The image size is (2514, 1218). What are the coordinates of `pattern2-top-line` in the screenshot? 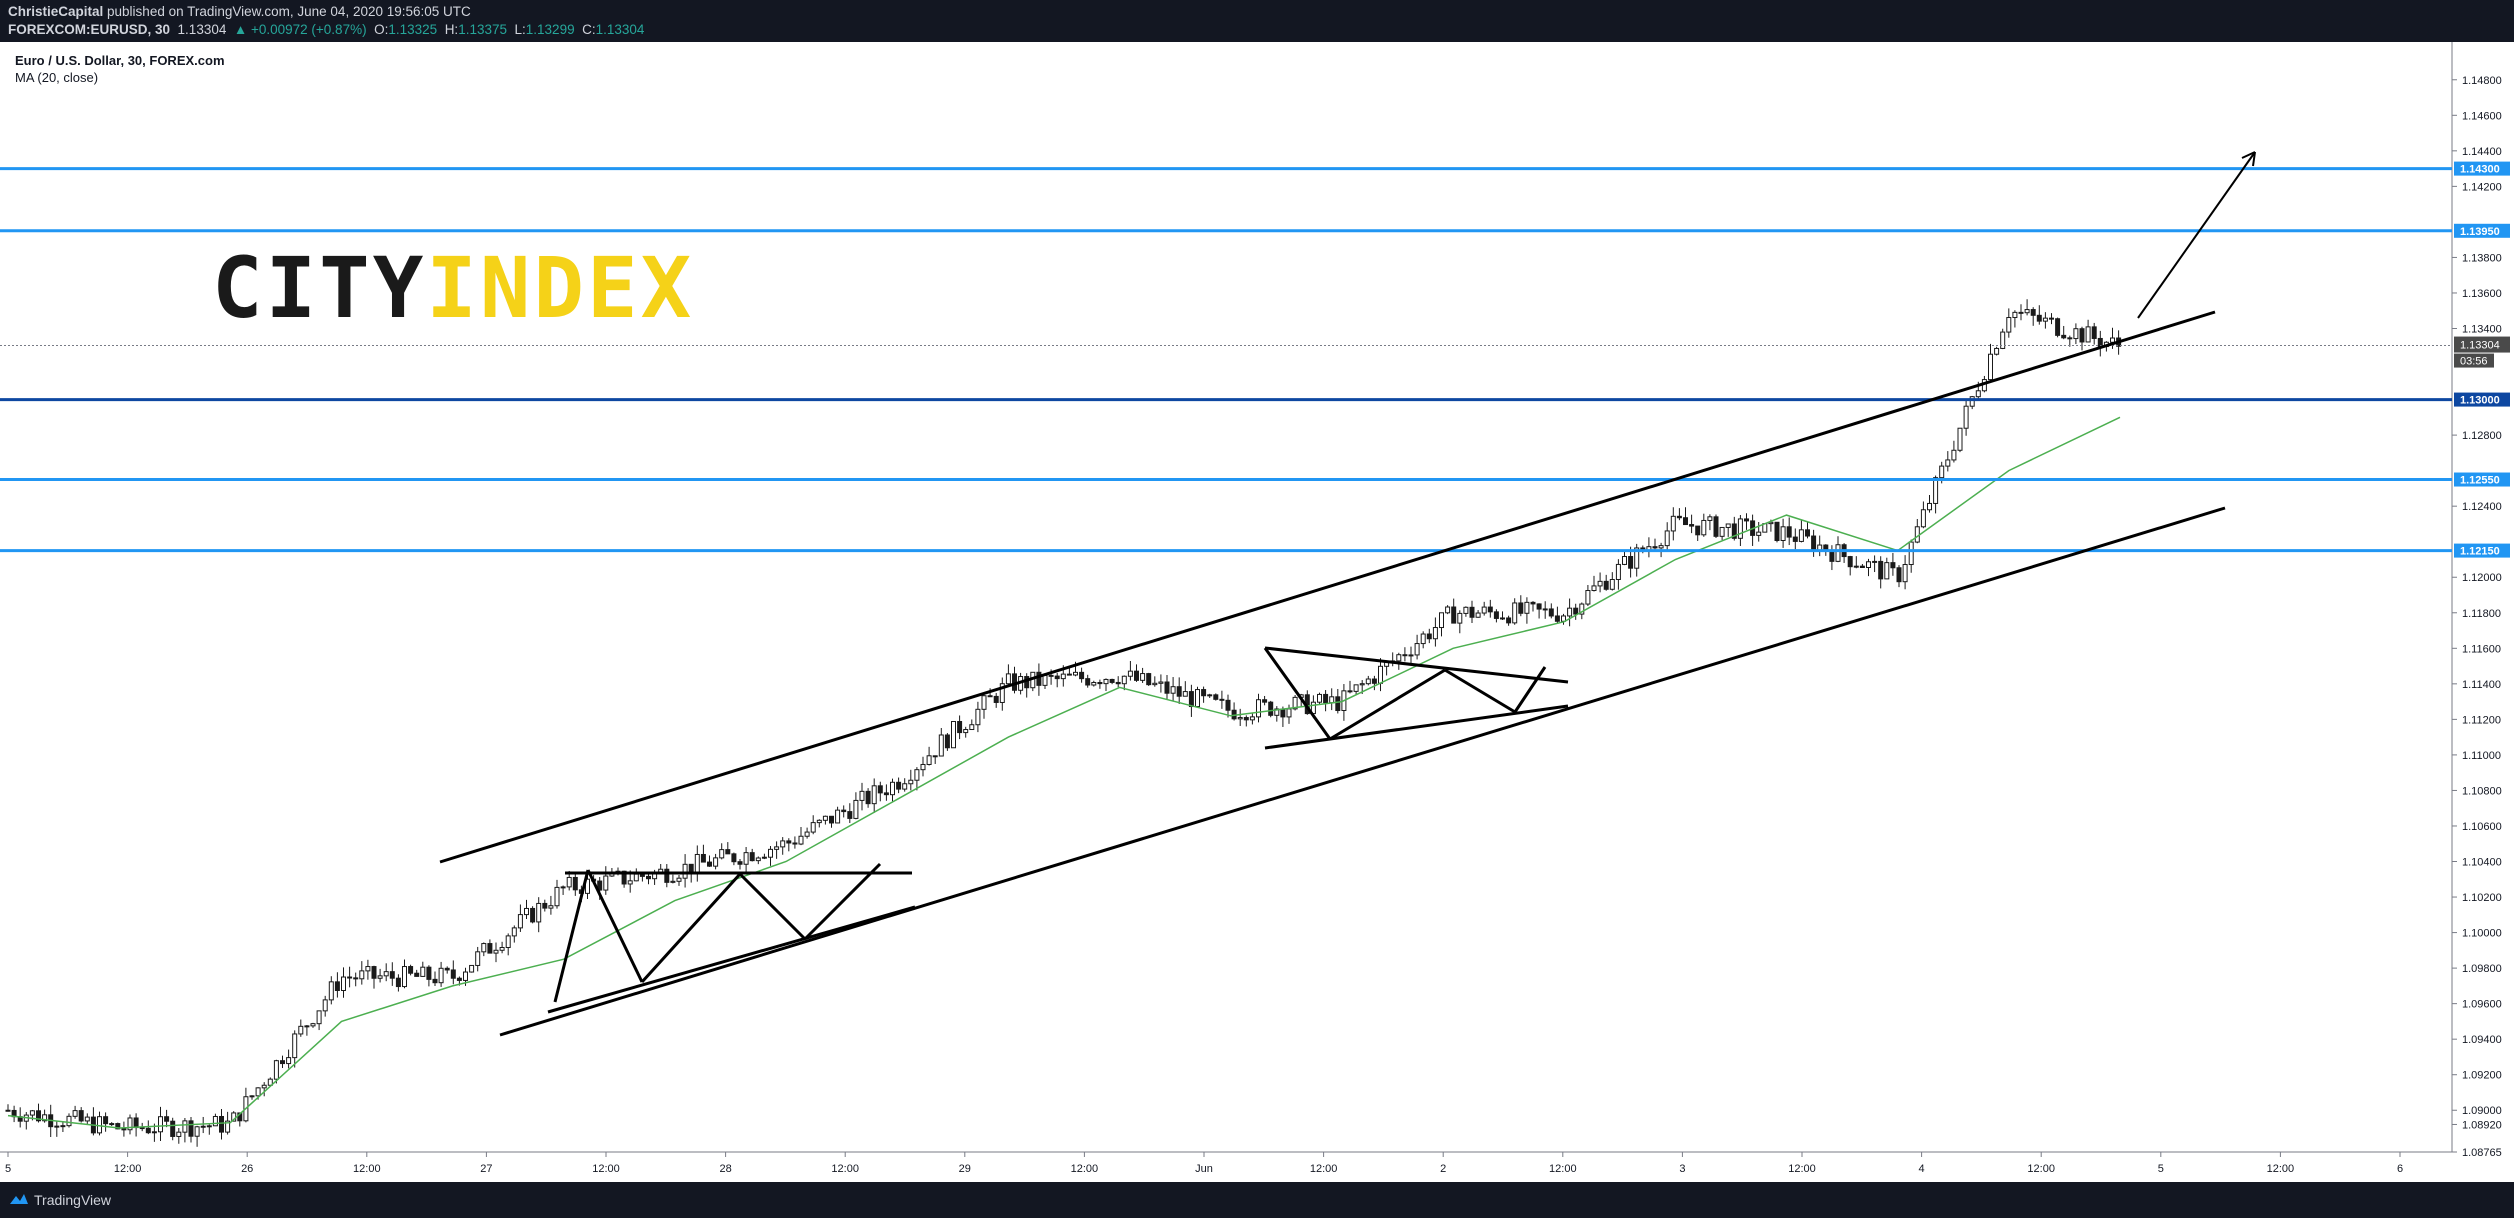 It's located at (1416, 665).